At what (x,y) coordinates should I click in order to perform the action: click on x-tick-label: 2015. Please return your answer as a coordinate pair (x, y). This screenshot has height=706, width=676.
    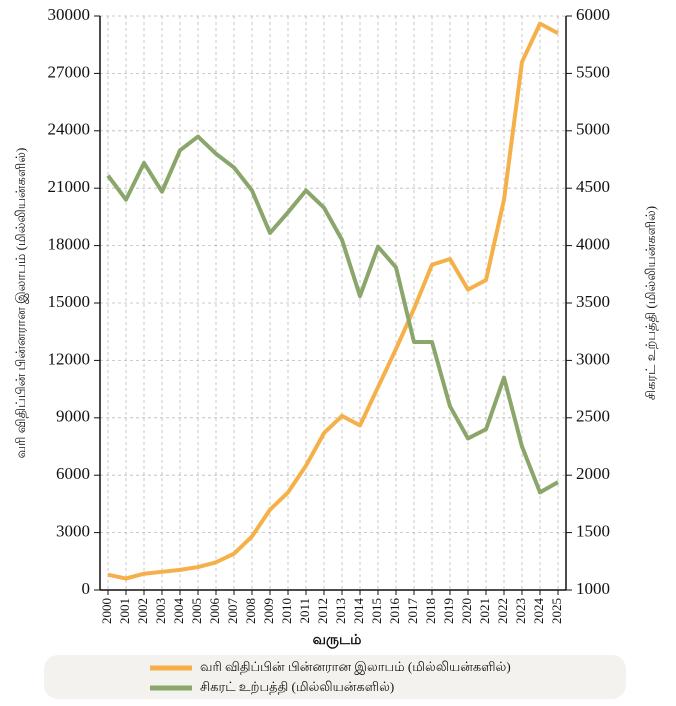
    Looking at the image, I should click on (376, 611).